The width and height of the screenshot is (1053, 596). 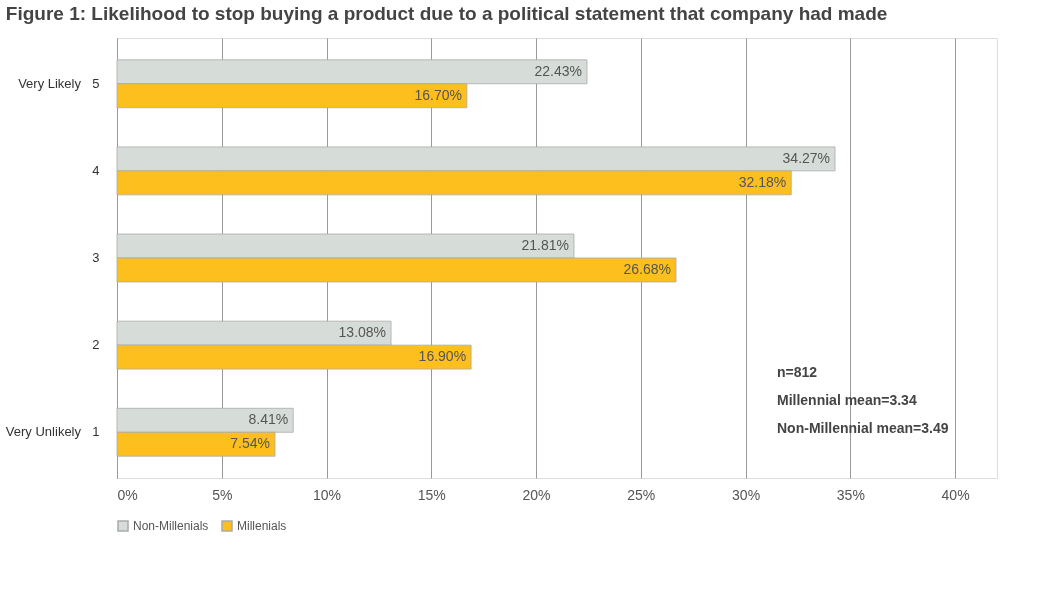 I want to click on x-tick-label: 10%, so click(x=327, y=494).